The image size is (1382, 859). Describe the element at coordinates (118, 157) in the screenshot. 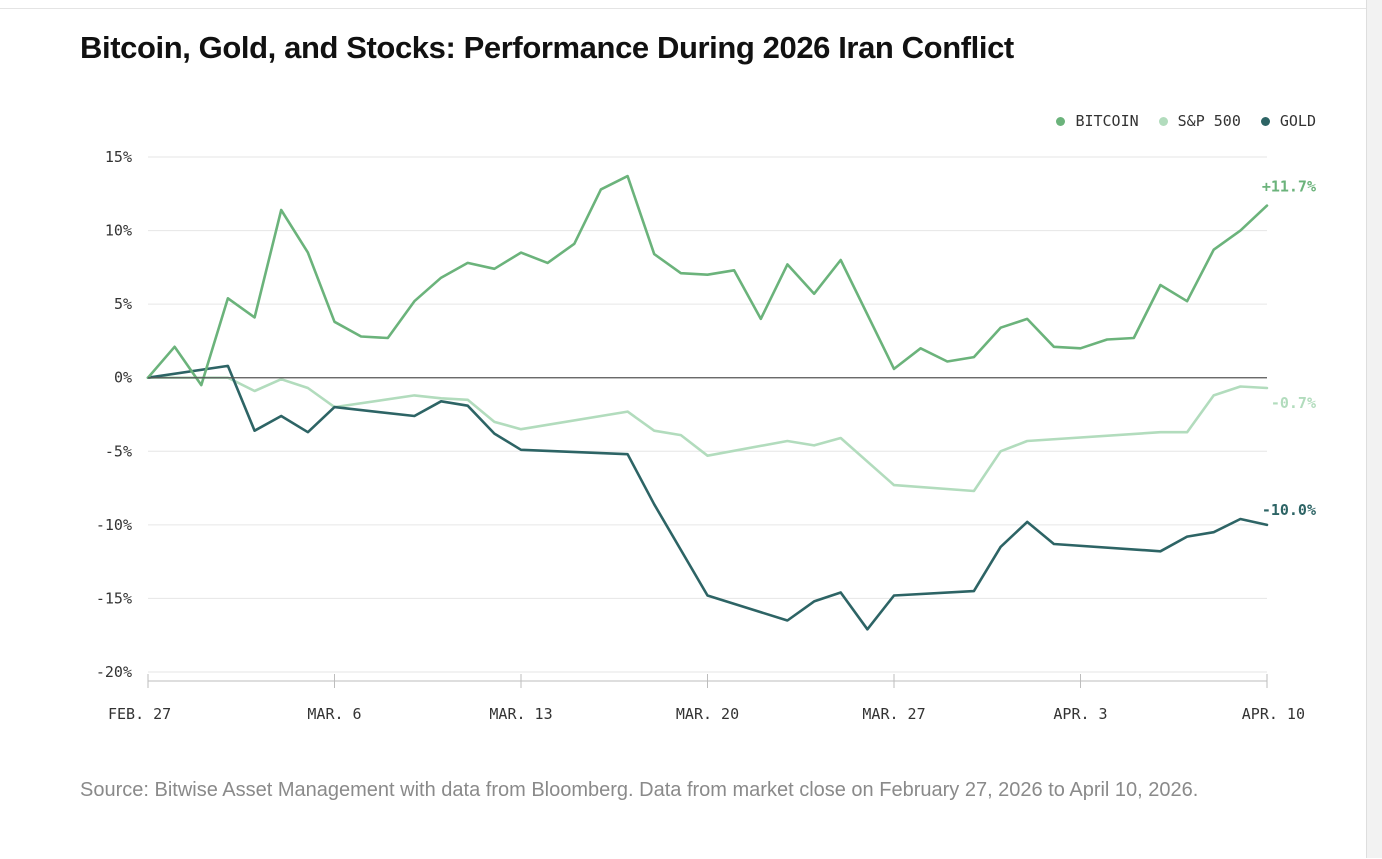

I see `y-tick-label: 15%` at that location.